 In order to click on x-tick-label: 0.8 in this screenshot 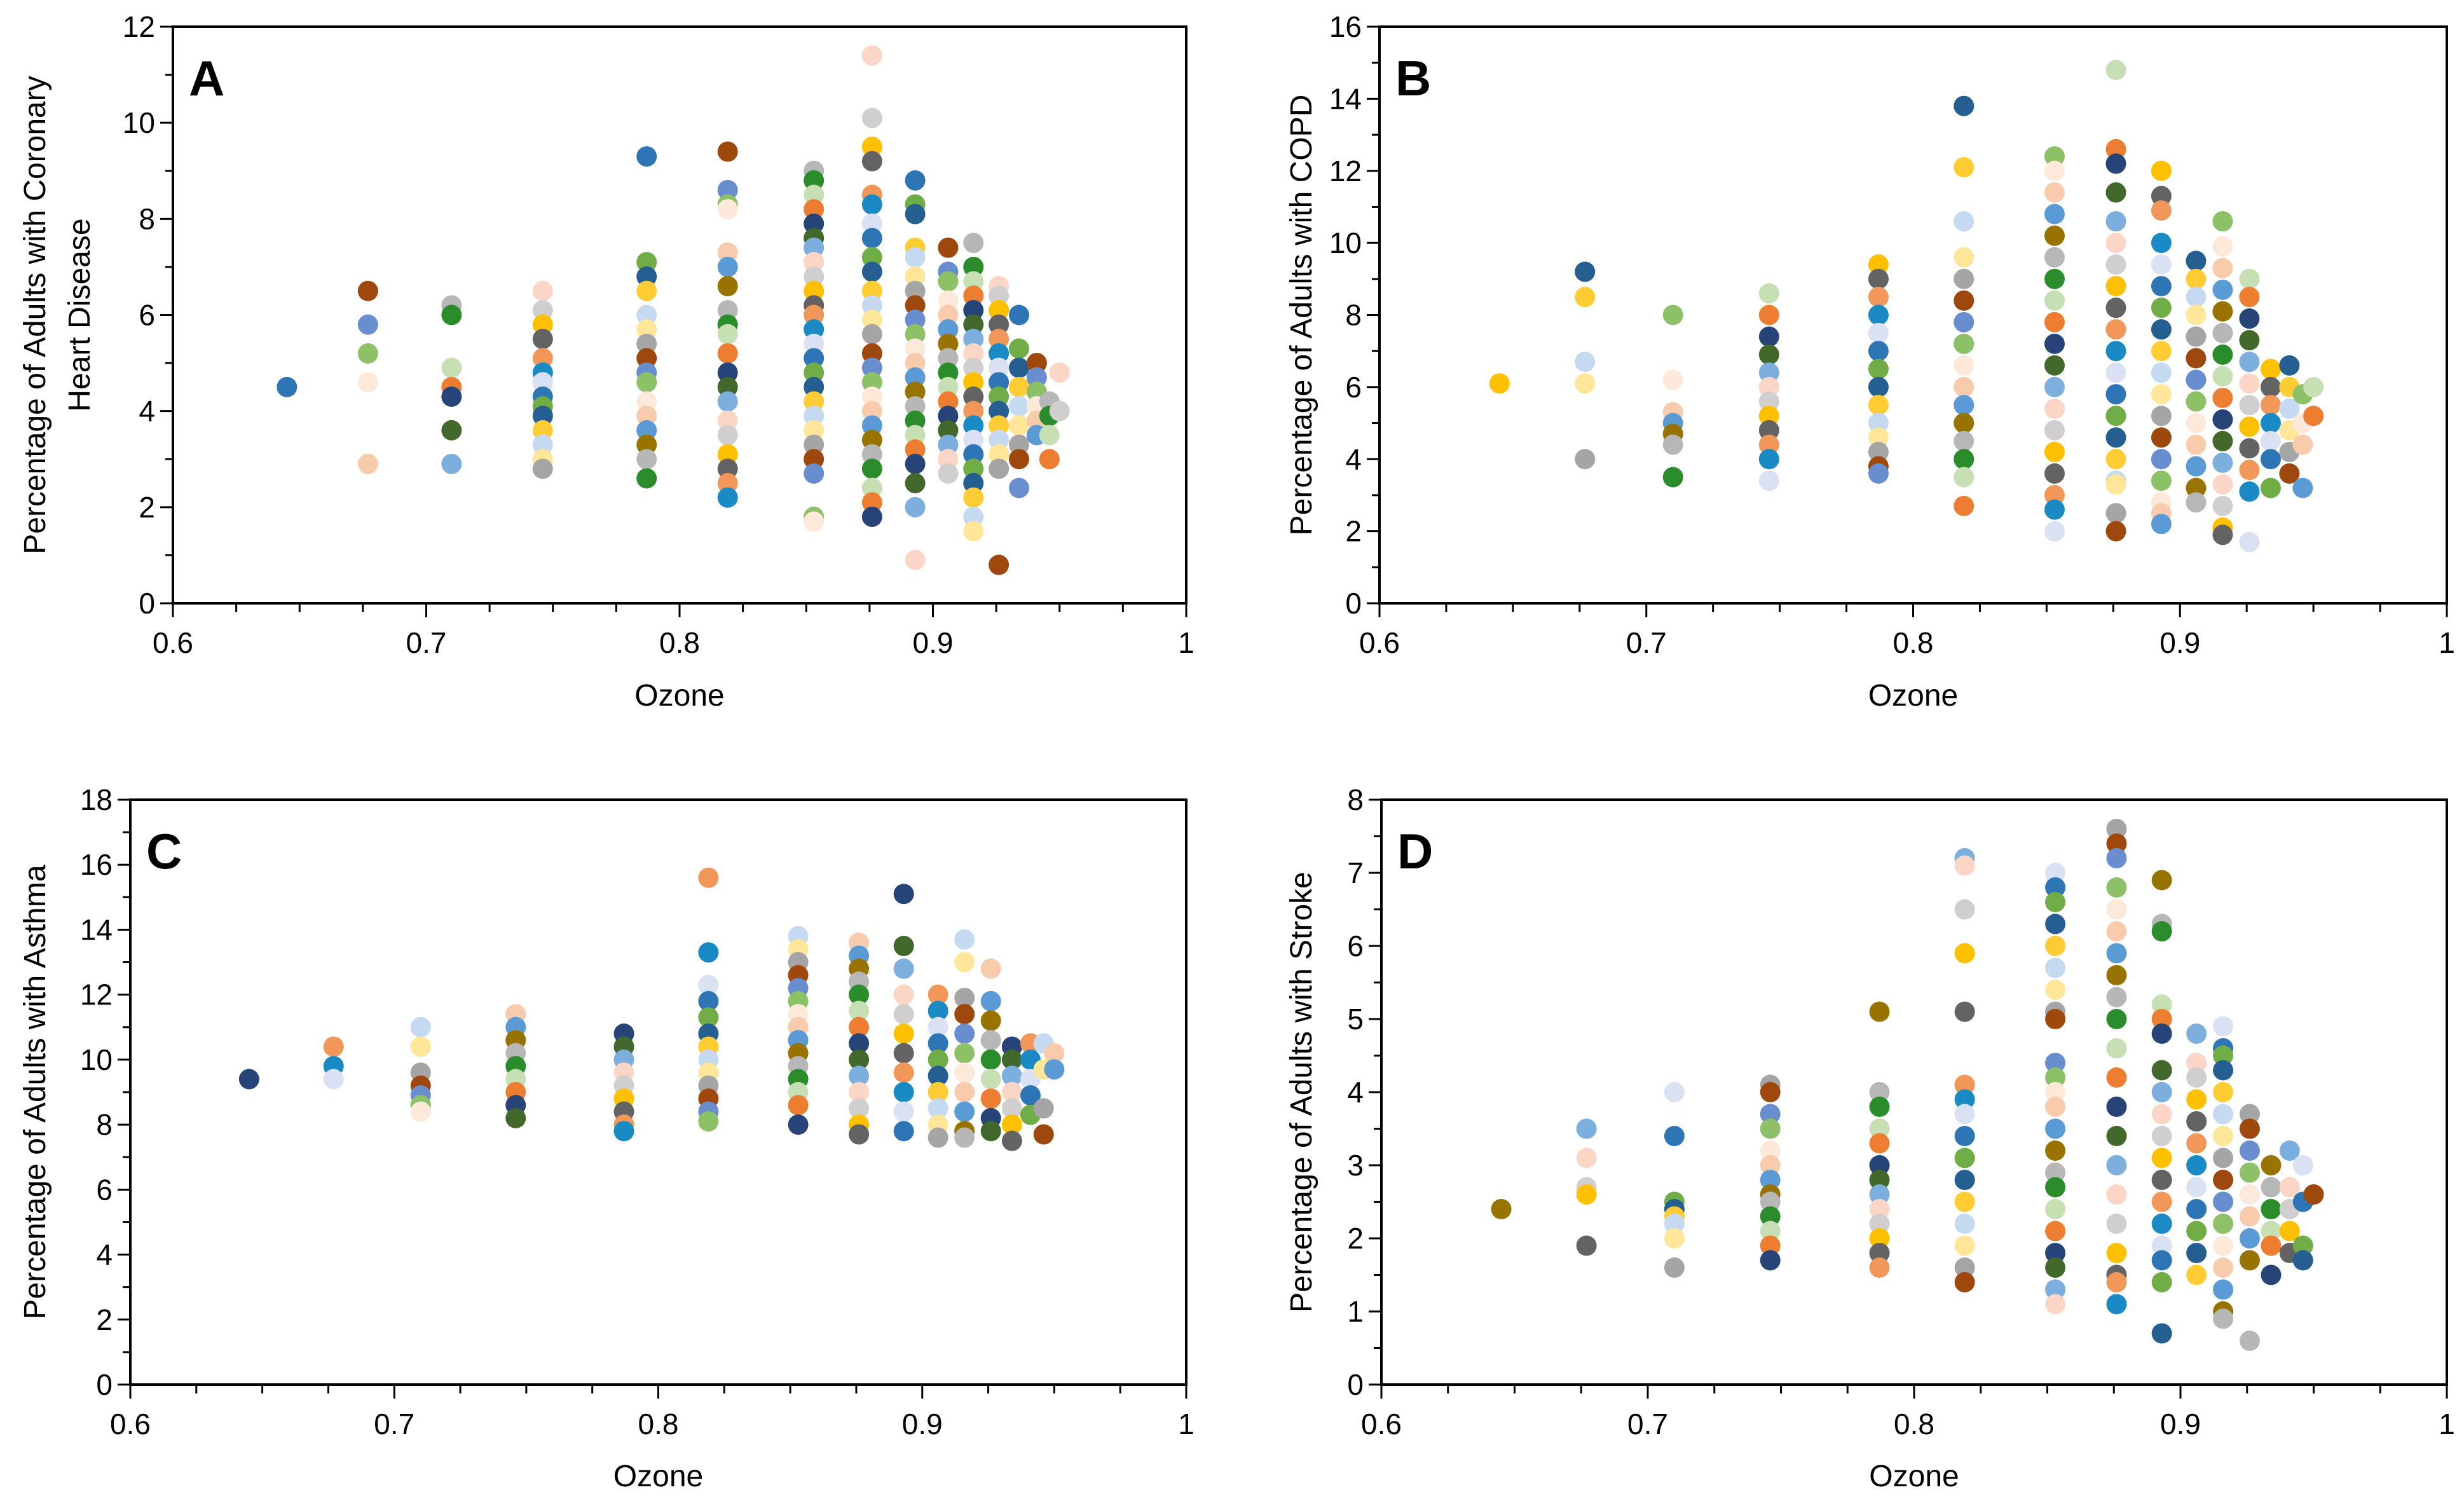, I will do `click(659, 1424)`.